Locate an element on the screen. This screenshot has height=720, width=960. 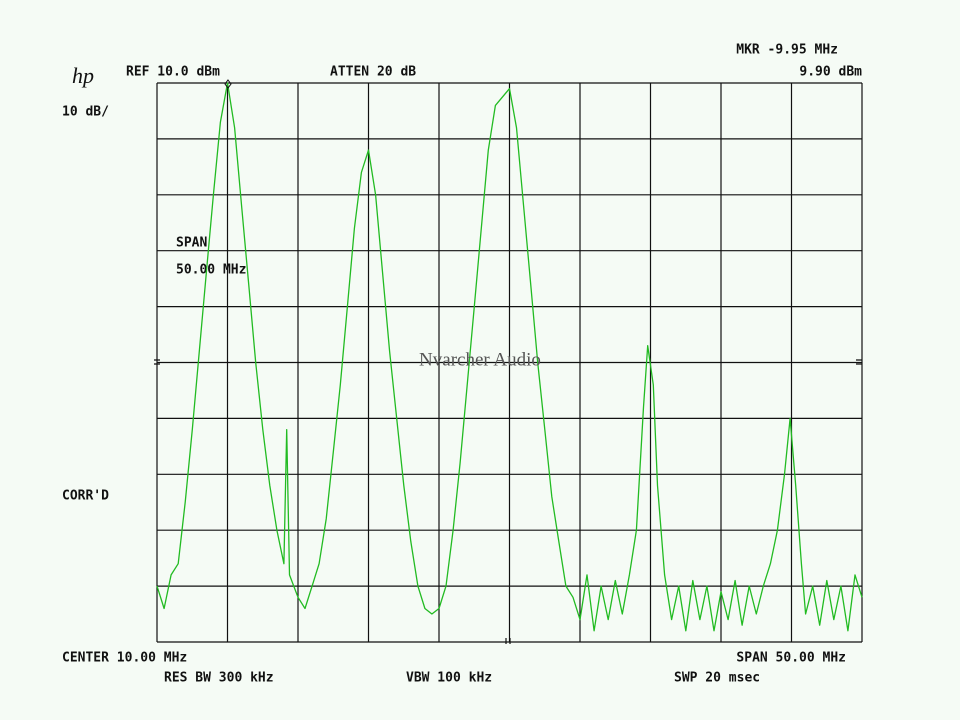
center-frequency: CENTER 10.00 MHz is located at coordinates (124, 658).